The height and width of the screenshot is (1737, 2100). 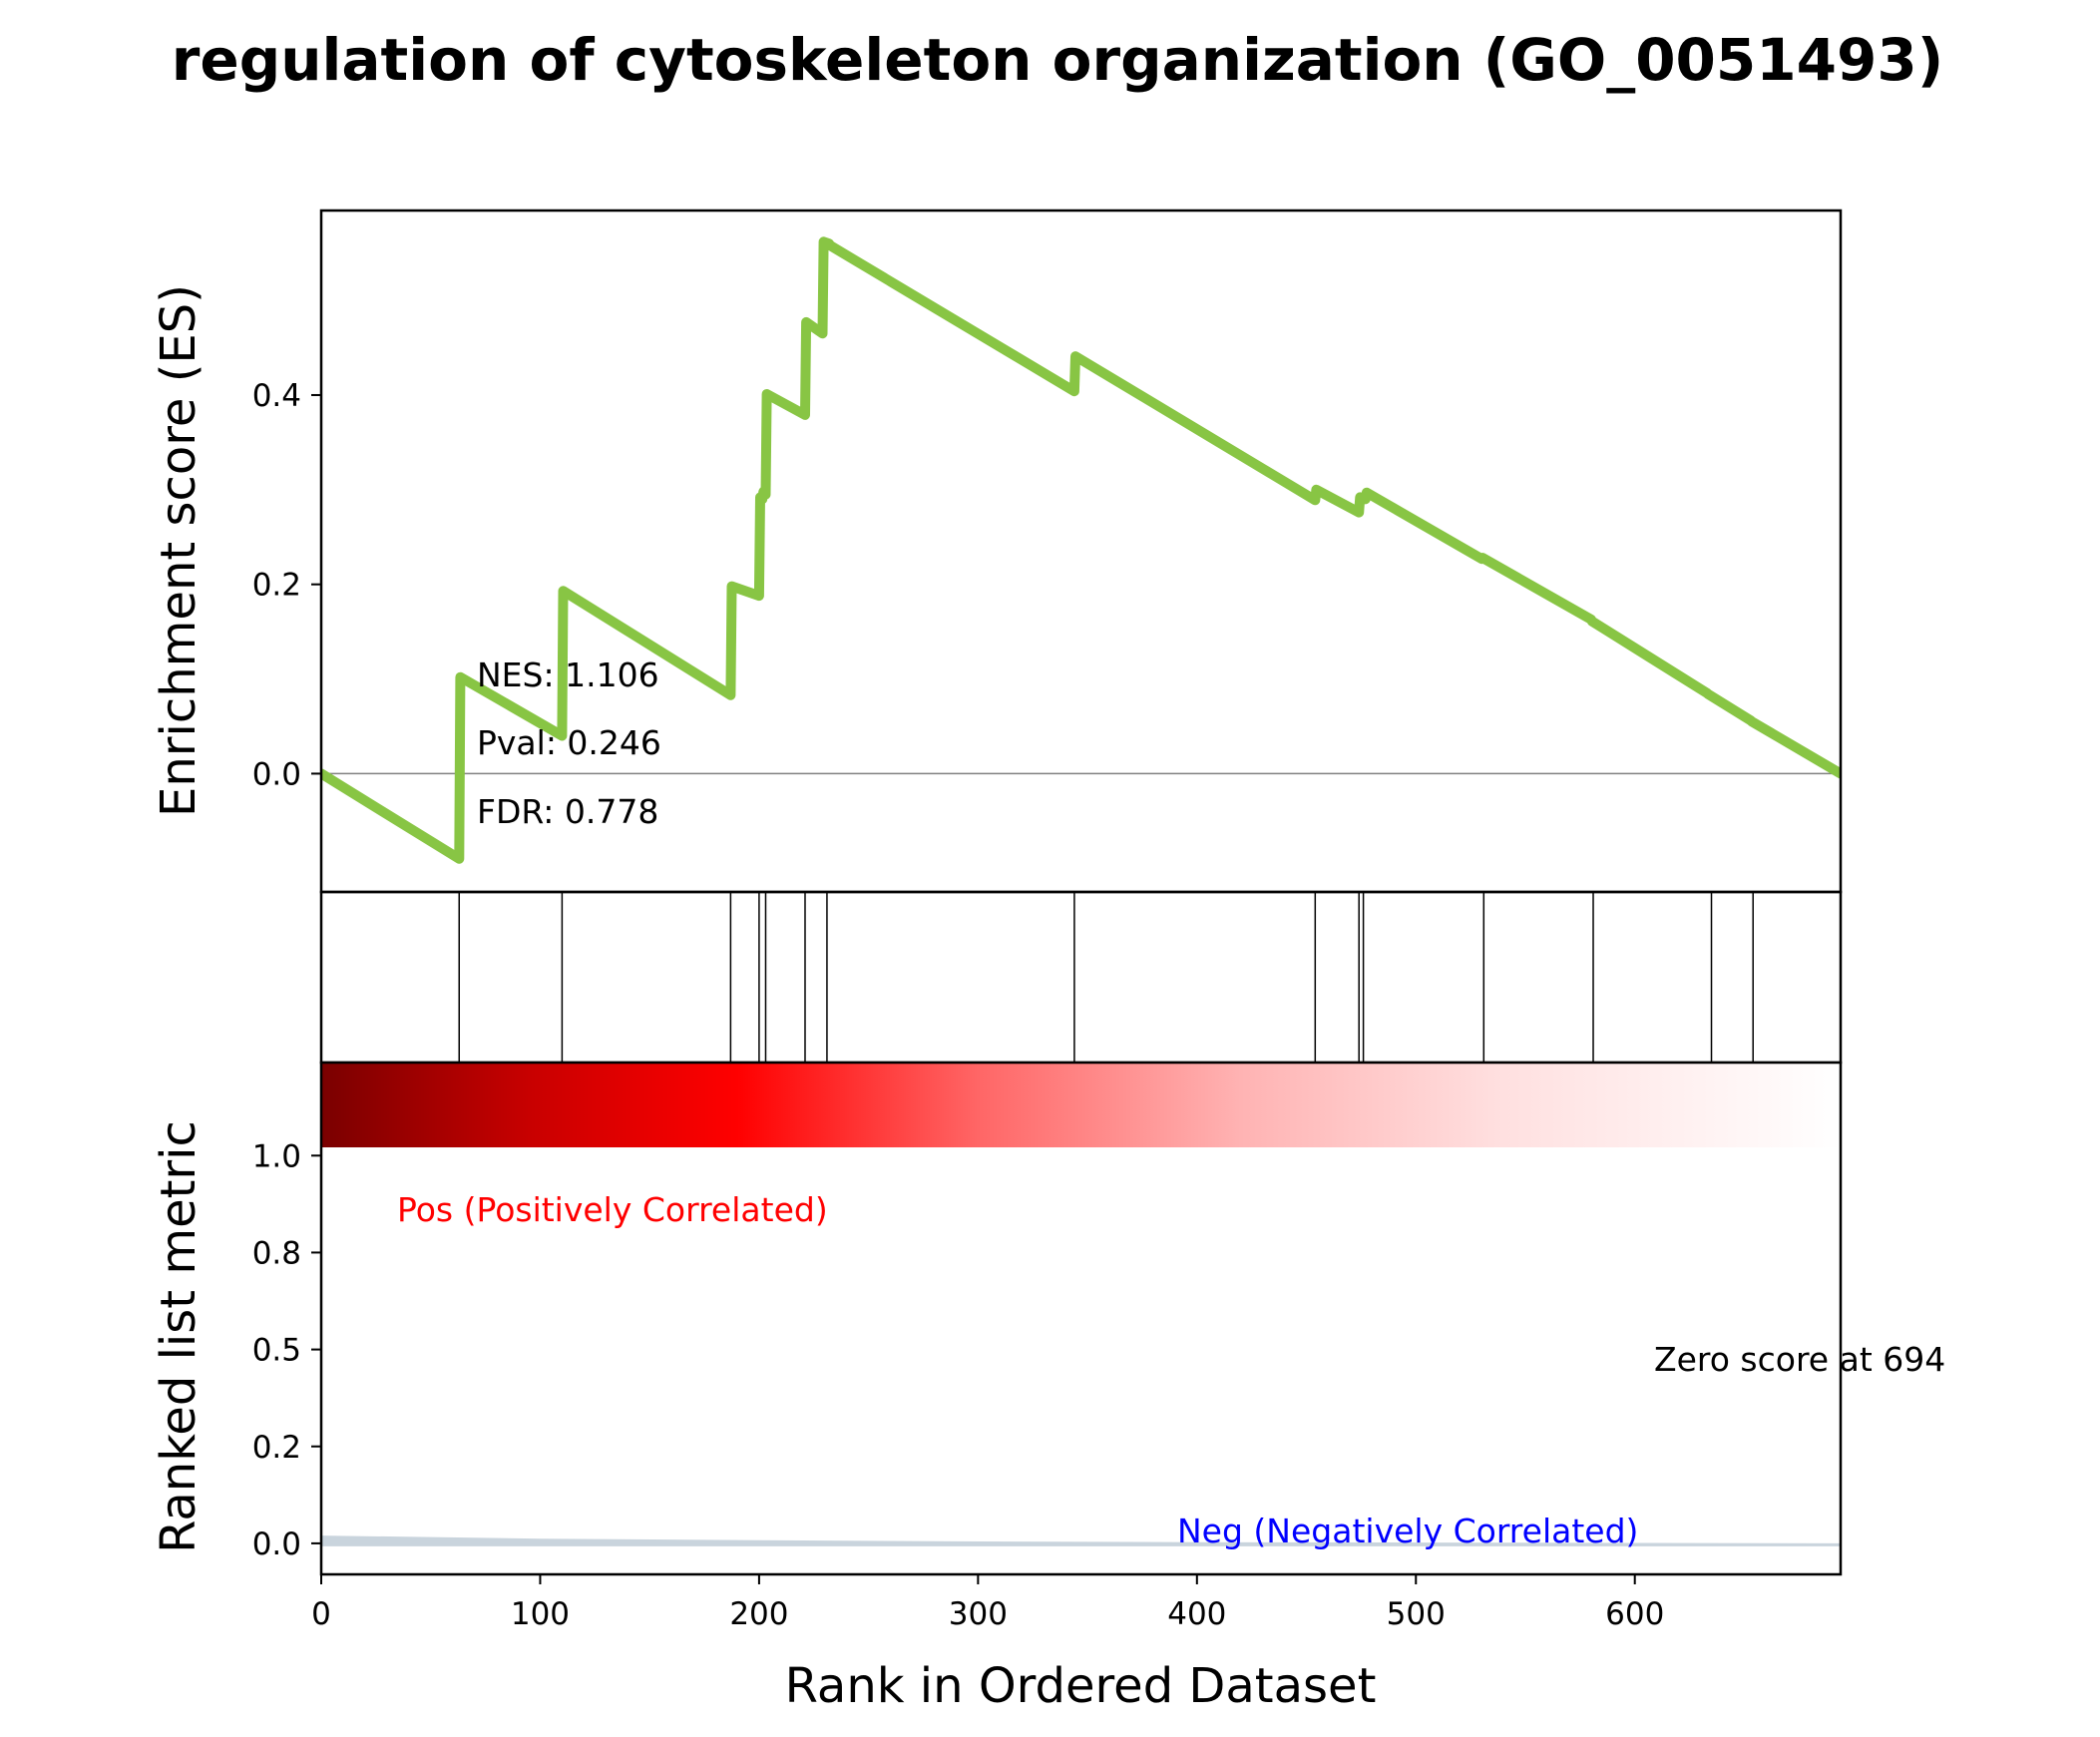 I want to click on x-axis-label: Rank in Ordered Dataset, so click(x=1081, y=1686).